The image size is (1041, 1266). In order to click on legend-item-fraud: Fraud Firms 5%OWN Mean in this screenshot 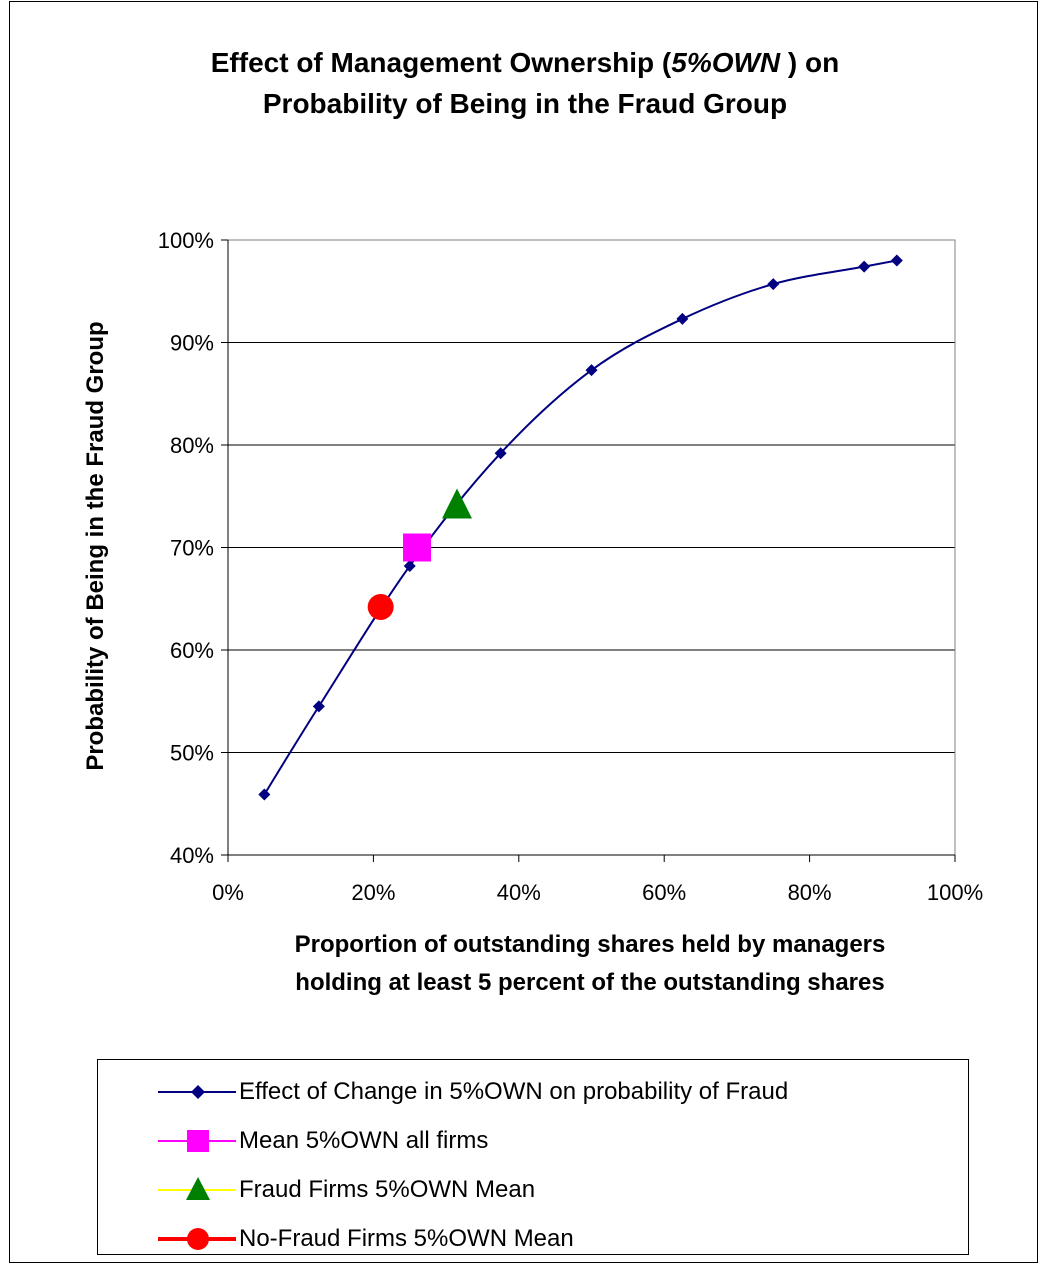, I will do `click(528, 1190)`.